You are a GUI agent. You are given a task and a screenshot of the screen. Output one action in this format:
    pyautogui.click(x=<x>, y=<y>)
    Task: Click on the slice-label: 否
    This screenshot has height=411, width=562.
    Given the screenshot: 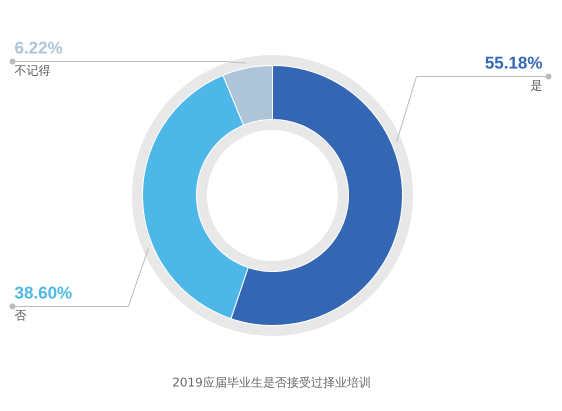 What is the action you would take?
    pyautogui.click(x=20, y=315)
    